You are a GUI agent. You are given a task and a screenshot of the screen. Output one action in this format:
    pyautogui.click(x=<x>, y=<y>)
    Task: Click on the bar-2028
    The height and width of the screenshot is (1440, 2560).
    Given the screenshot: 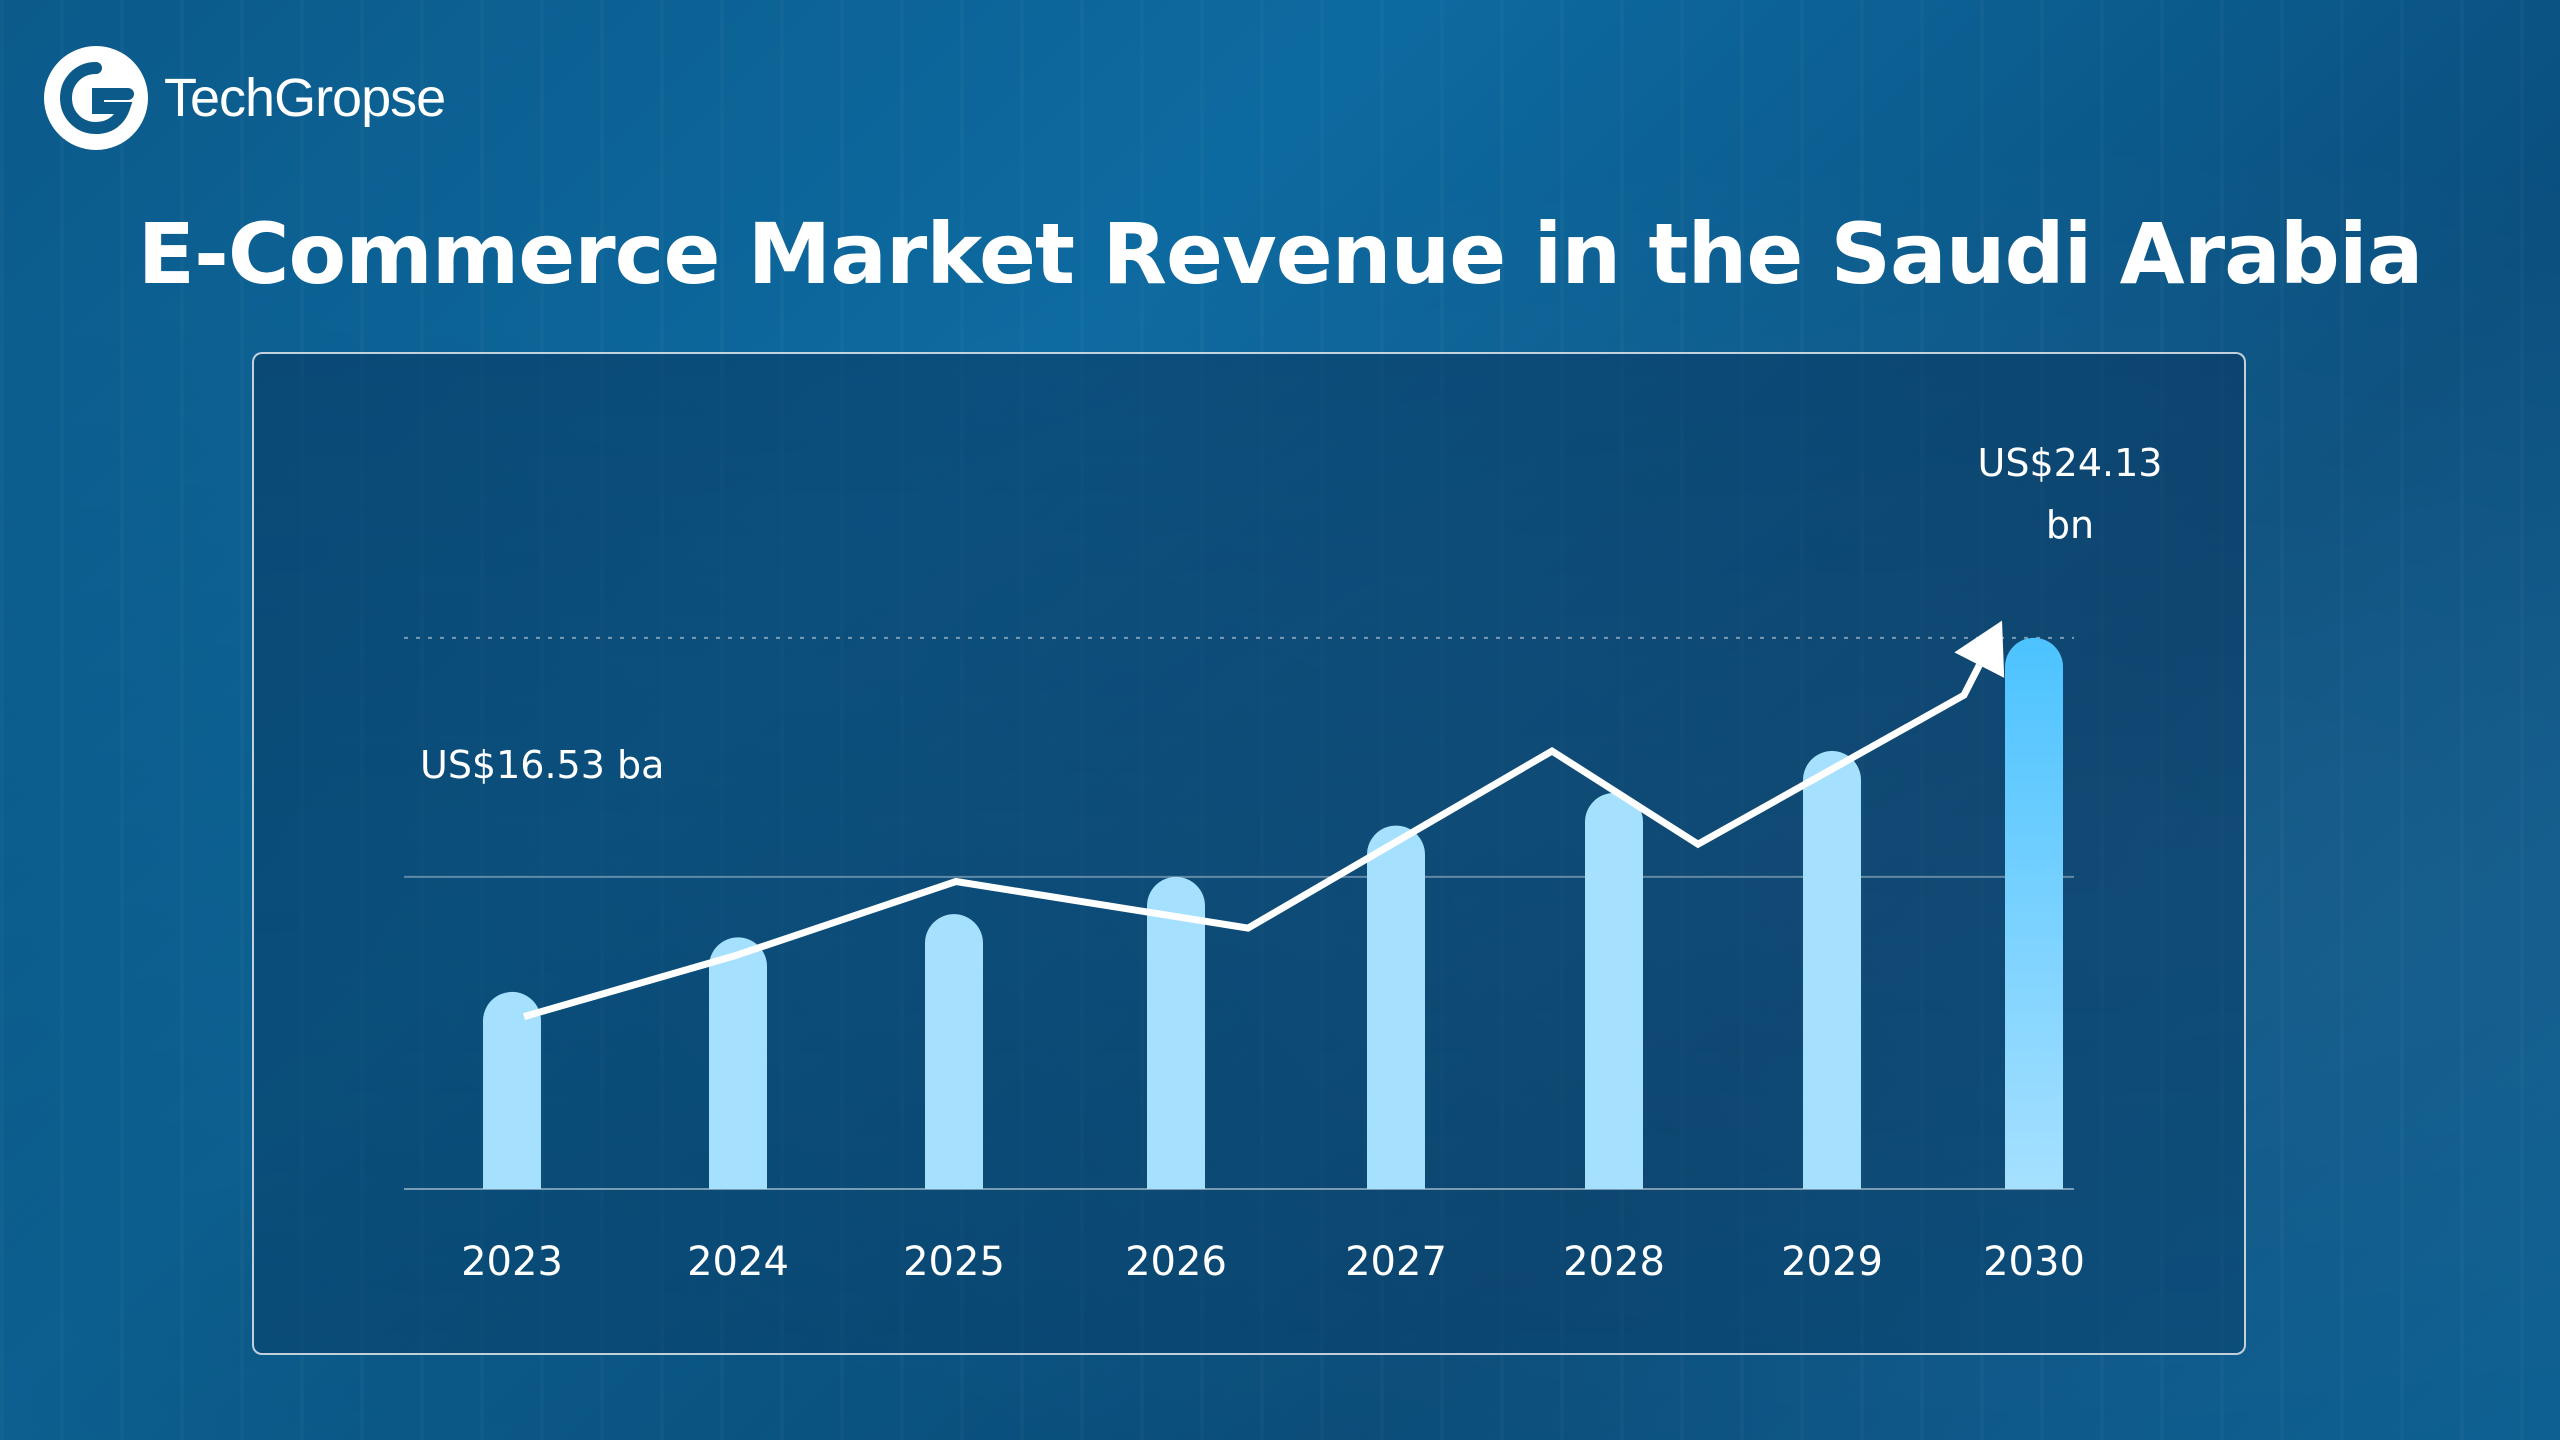 What is the action you would take?
    pyautogui.click(x=1614, y=990)
    